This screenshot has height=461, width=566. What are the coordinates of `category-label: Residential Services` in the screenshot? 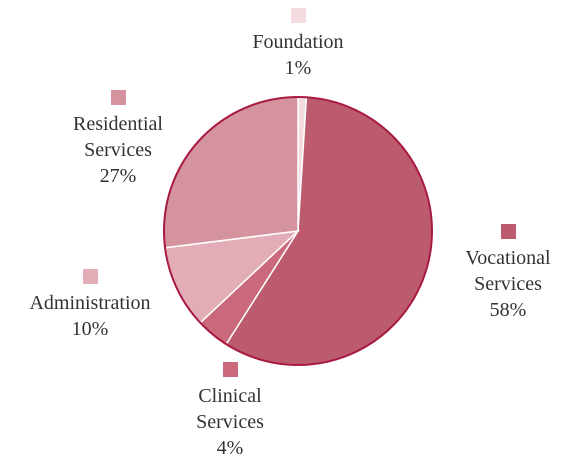 It's located at (118, 137).